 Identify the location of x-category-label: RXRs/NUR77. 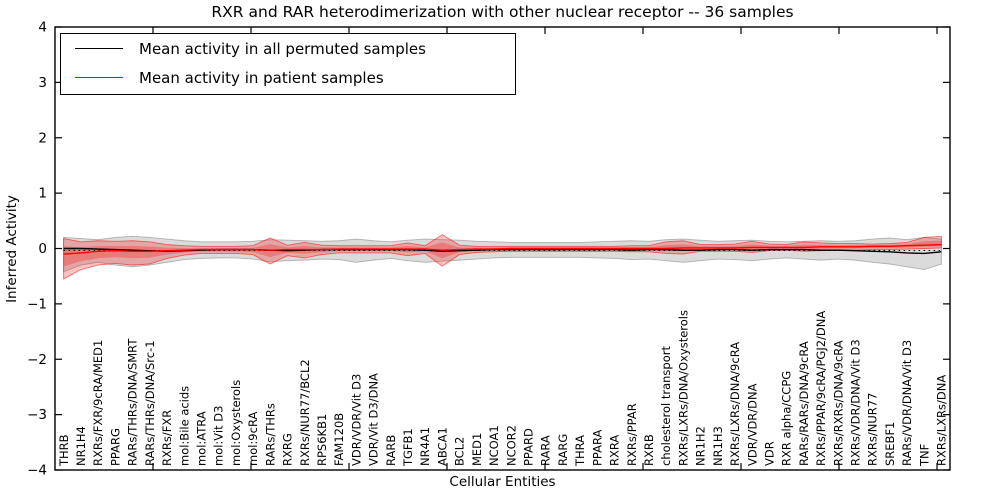
(873, 429).